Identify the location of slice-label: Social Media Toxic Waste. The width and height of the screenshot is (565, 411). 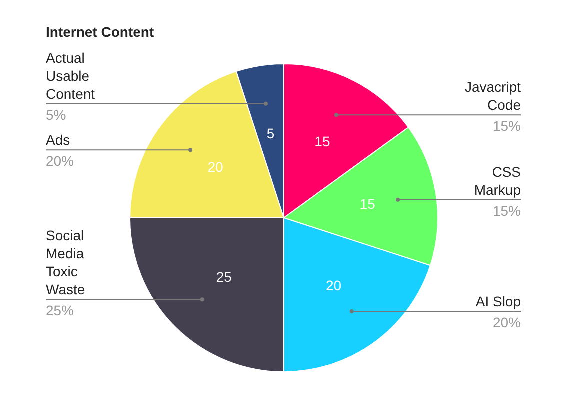
(66, 263).